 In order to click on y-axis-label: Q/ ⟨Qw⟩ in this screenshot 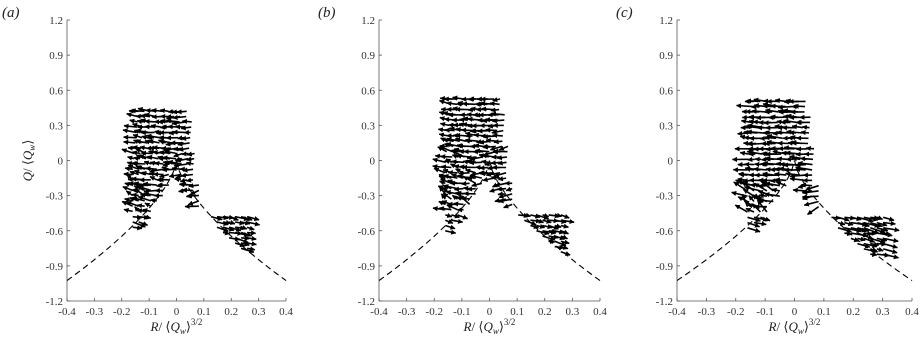, I will do `click(28, 161)`.